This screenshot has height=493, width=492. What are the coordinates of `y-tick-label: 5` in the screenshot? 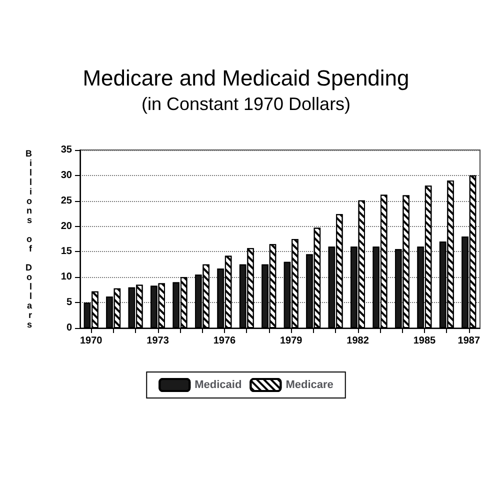 It's located at (69, 302).